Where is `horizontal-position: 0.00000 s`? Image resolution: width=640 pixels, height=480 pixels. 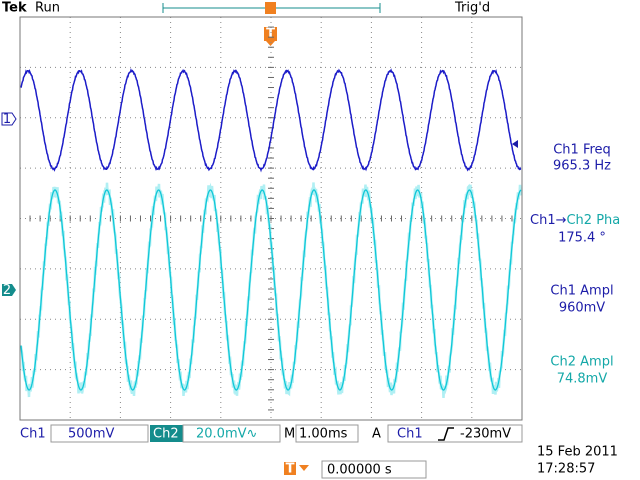
horizontal-position: 0.00000 s is located at coordinates (359, 470).